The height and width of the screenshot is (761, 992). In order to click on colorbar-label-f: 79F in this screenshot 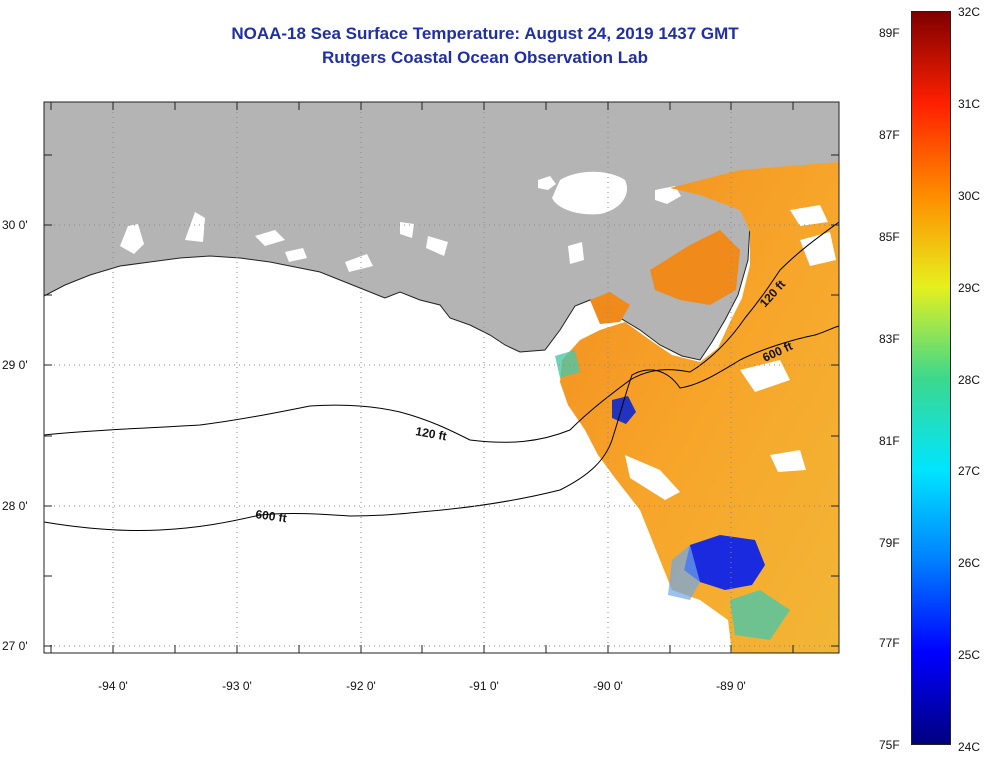, I will do `click(889, 543)`.